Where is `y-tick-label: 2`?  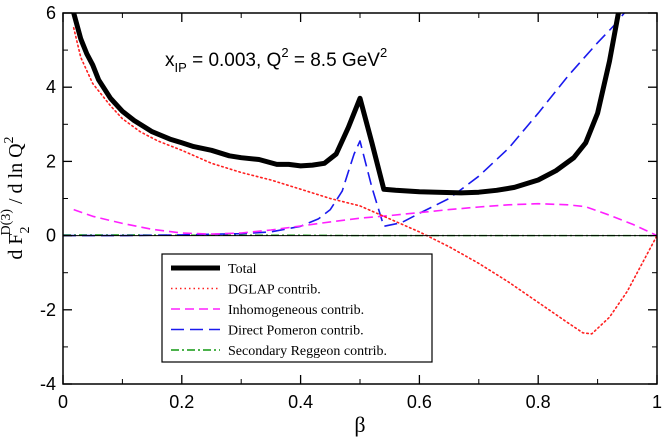
y-tick-label: 2 is located at coordinates (51, 161).